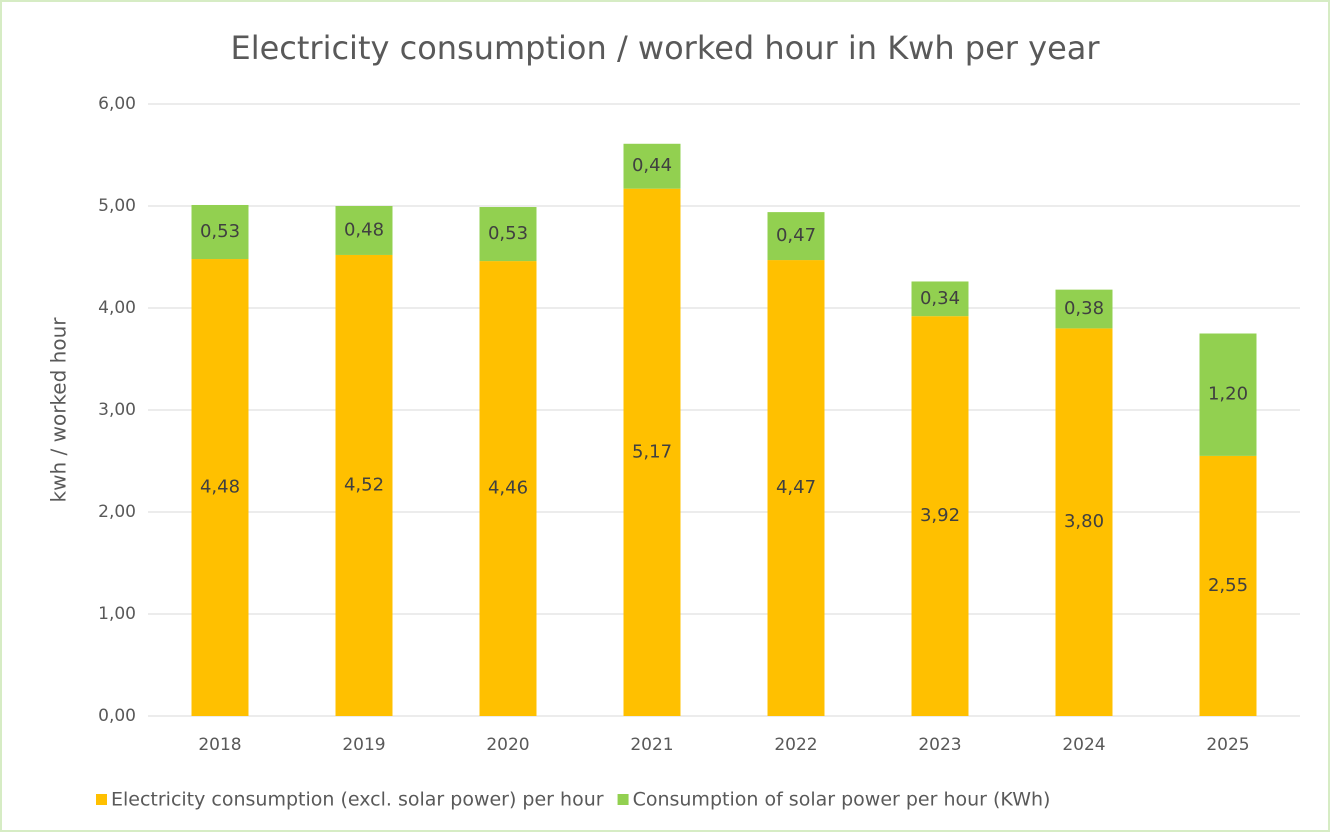 Image resolution: width=1330 pixels, height=832 pixels. Describe the element at coordinates (117, 104) in the screenshot. I see `y-tick-label: 6,00` at that location.